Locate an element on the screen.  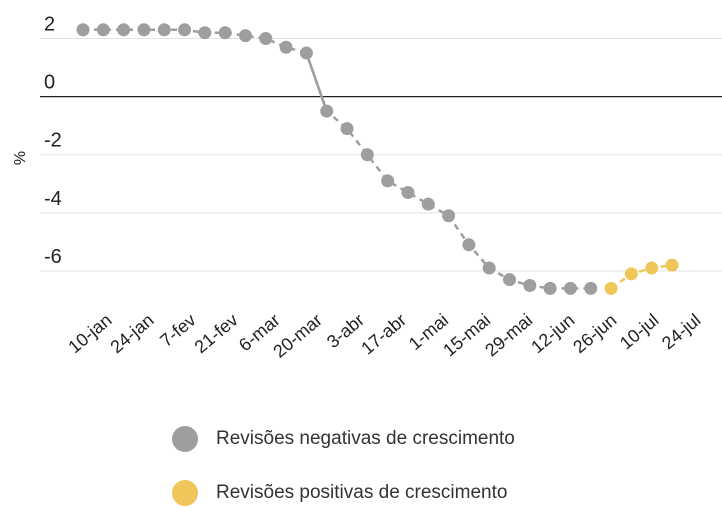
y-tick-label: -4 is located at coordinates (53, 199).